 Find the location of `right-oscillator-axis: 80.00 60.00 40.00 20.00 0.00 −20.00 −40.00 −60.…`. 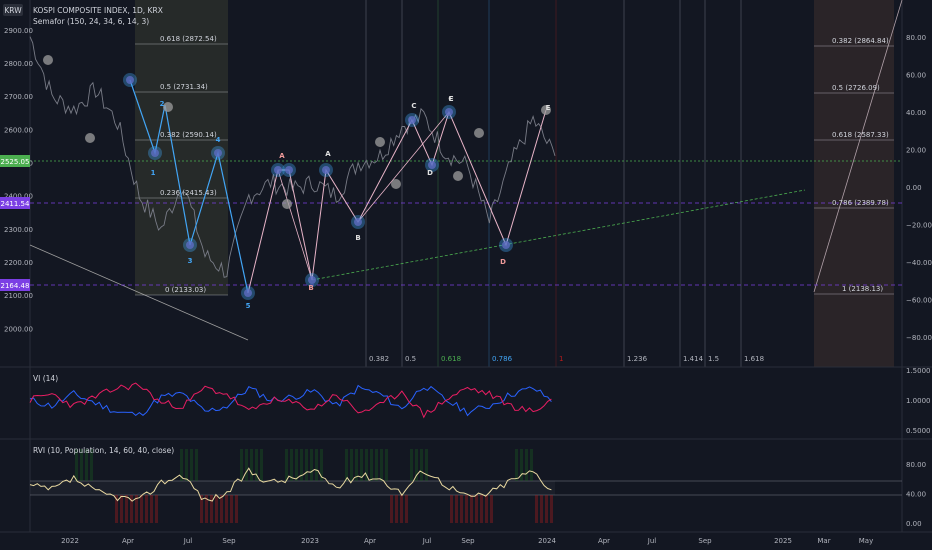

right-oscillator-axis: 80.00 60.00 40.00 20.00 0.00 −20.00 −40.00 −60.… is located at coordinates (919, 188).